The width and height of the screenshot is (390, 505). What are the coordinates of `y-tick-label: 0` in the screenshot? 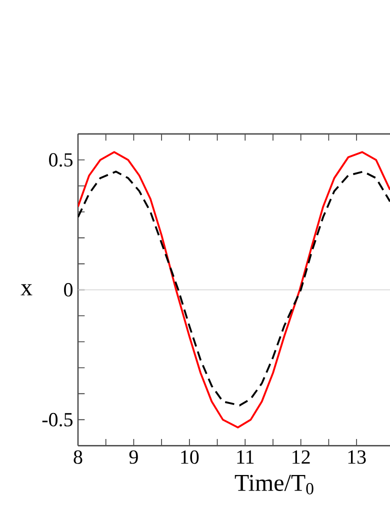 It's located at (68, 290).